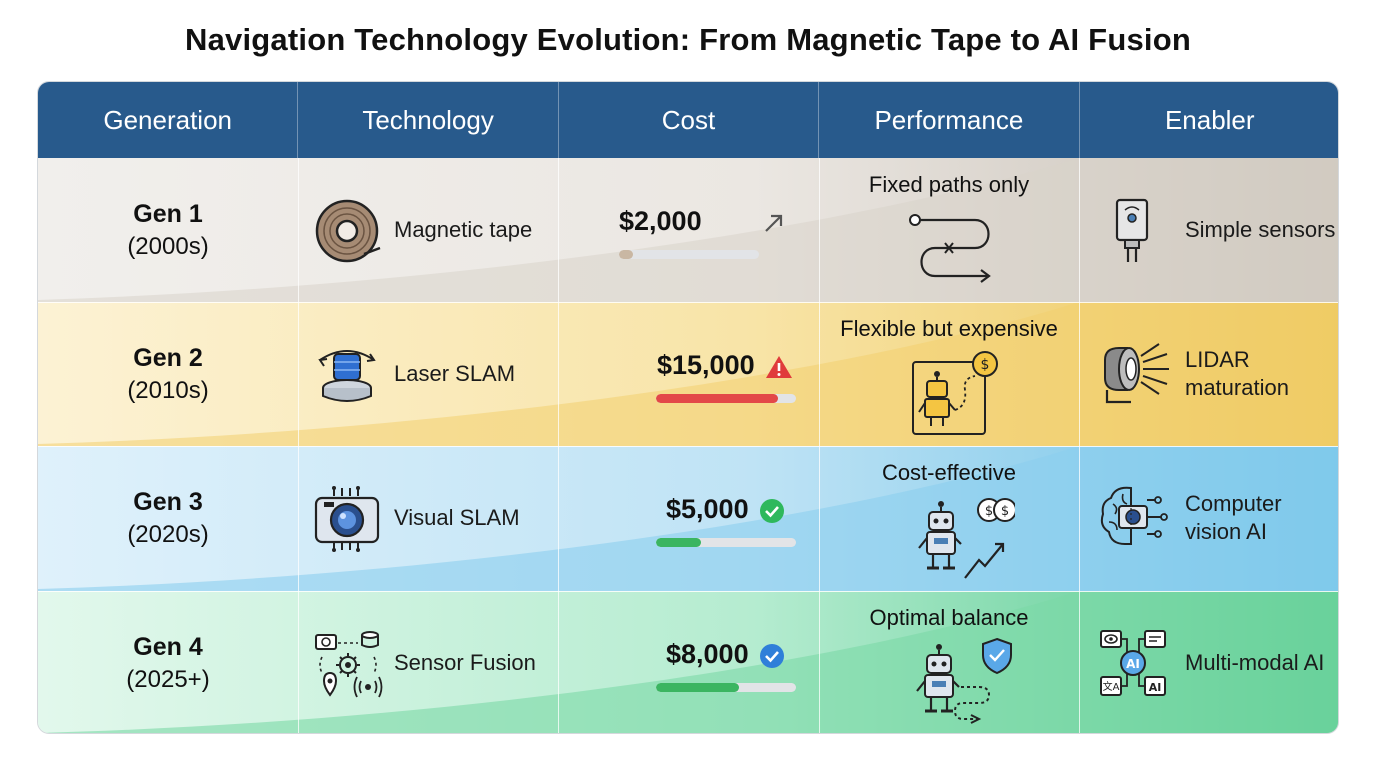 This screenshot has height=768, width=1376. I want to click on generation-era: (2025+), so click(168, 679).